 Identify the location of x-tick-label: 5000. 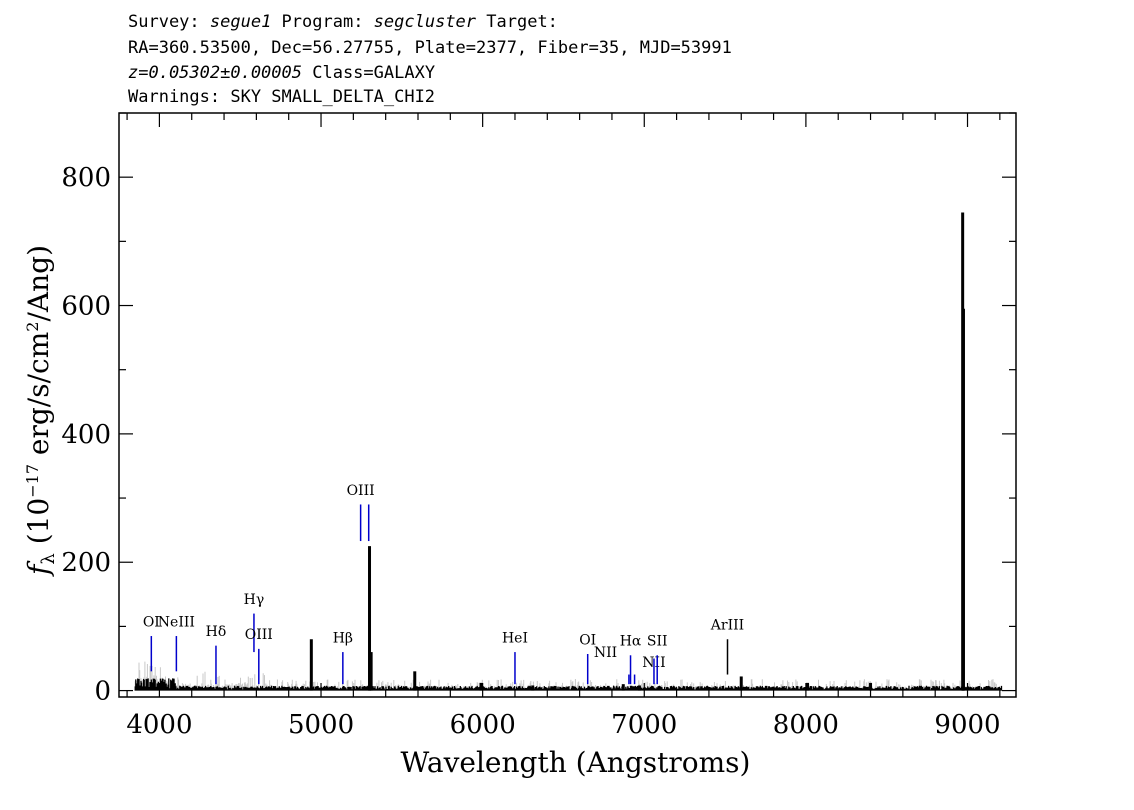
(321, 725).